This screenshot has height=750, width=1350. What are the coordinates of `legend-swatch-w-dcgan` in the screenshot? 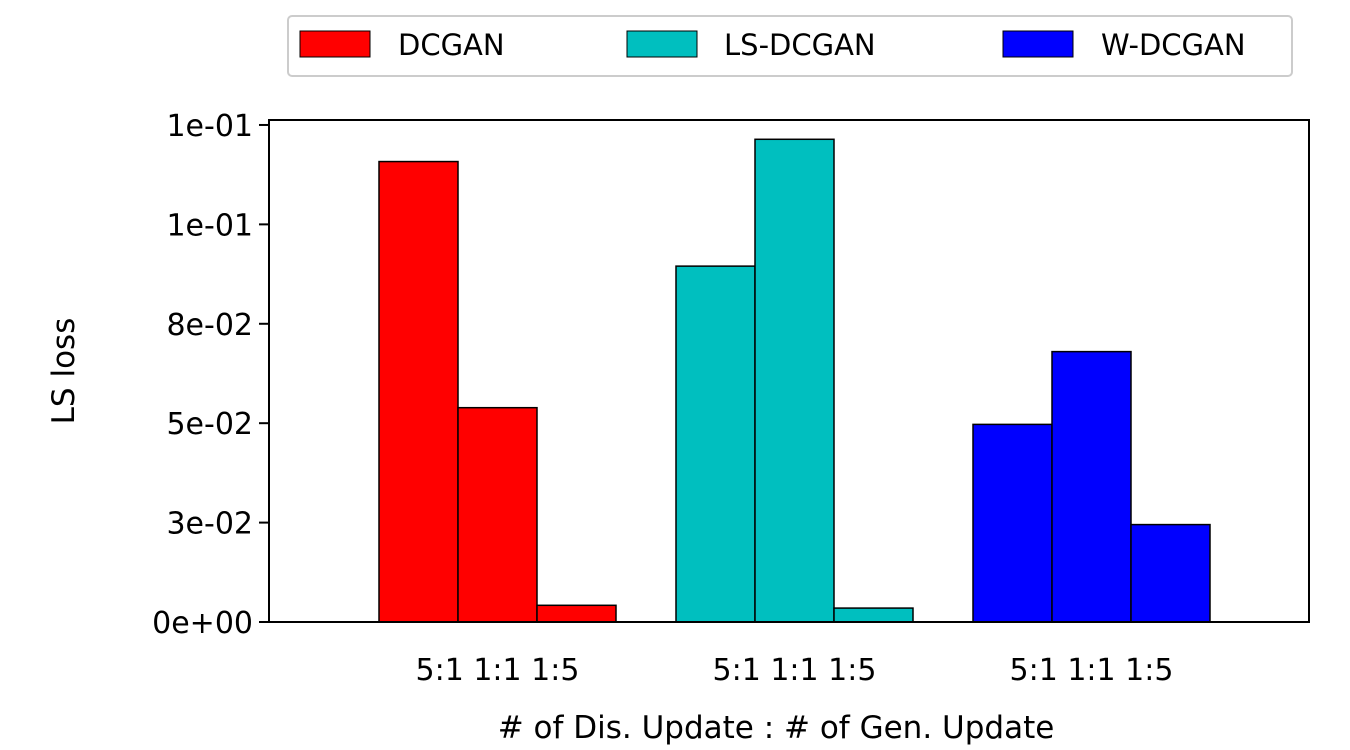 It's located at (1038, 44).